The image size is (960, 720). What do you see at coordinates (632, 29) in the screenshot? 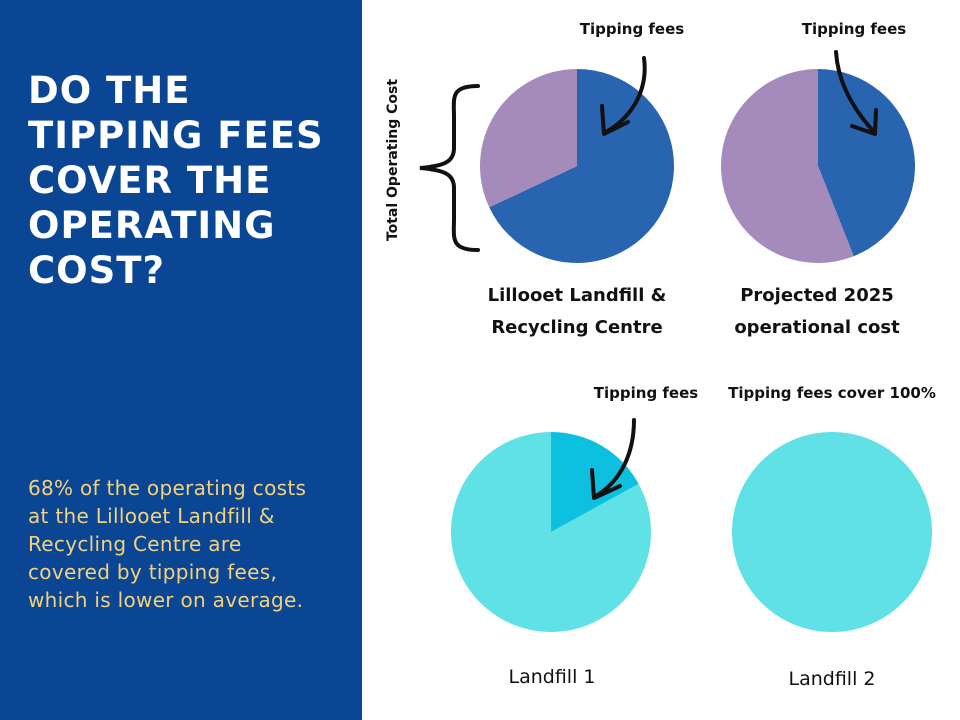
I see `annotation-1: Tipping fees` at bounding box center [632, 29].